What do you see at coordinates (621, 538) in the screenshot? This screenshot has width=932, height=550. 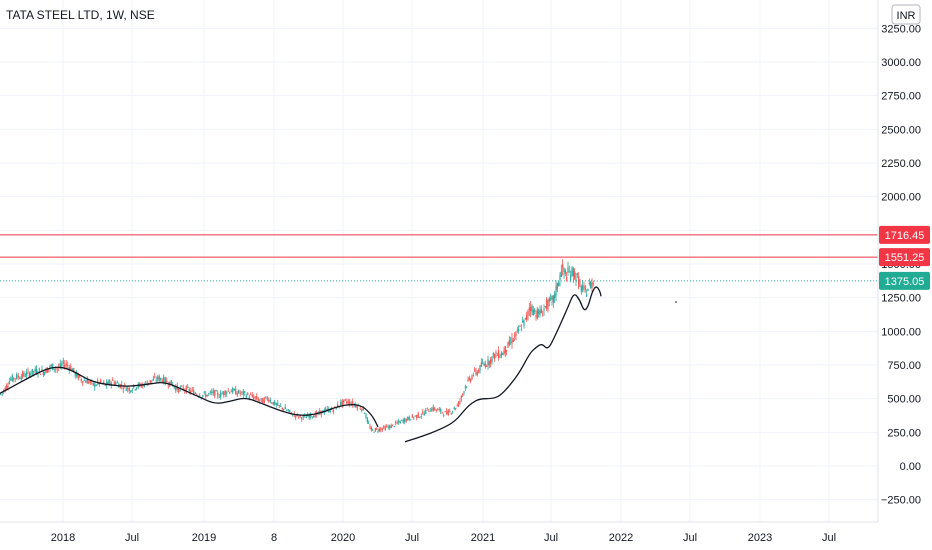 I see `x-tick-label: 2022` at bounding box center [621, 538].